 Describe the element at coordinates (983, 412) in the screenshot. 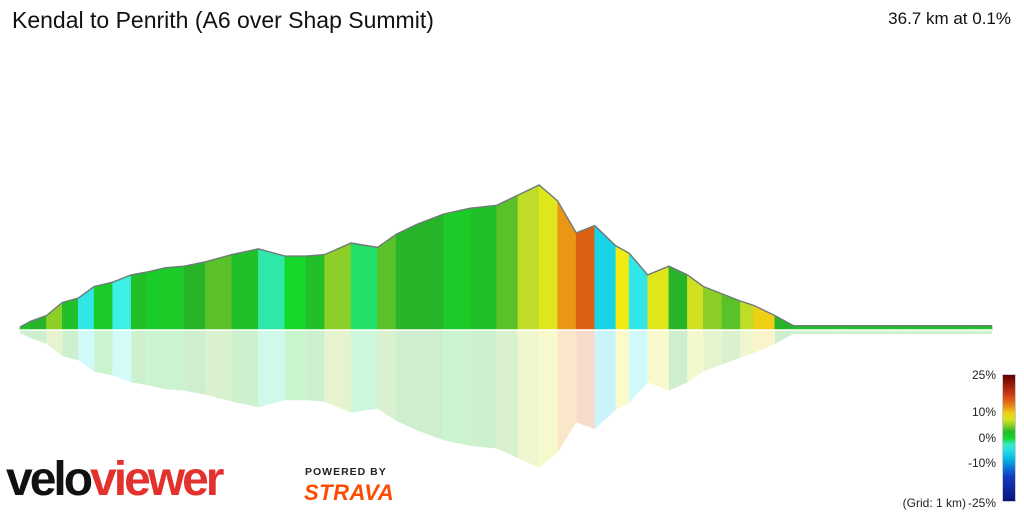

I see `legend-label-10: 10%` at that location.